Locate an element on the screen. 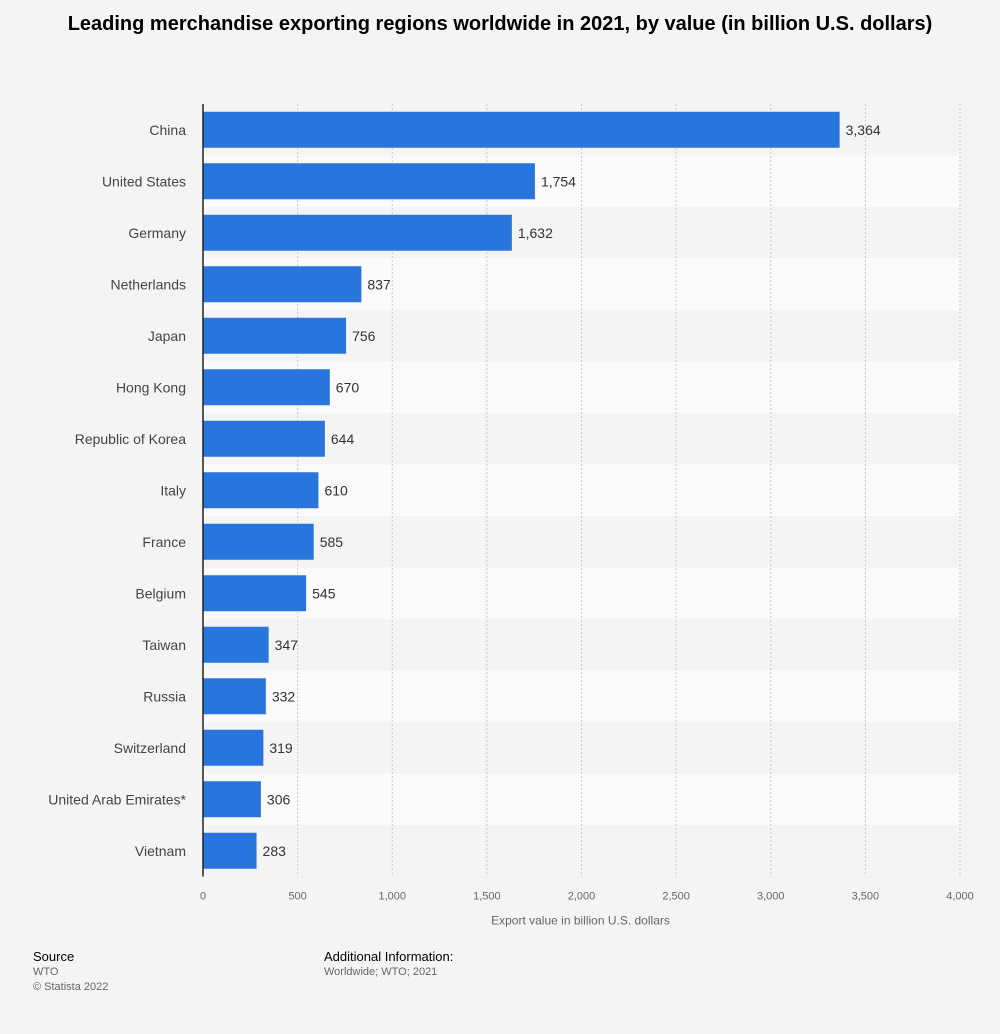 This screenshot has width=1000, height=1034. value-label: 283 is located at coordinates (275, 851).